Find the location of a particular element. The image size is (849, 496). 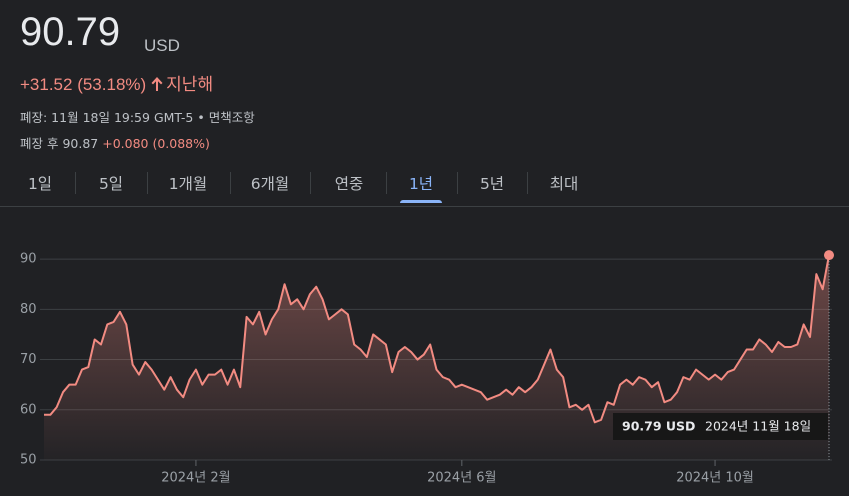

closed-time: 폐장: 11월 18일 19:59 GMT-5 • is located at coordinates (112, 117).